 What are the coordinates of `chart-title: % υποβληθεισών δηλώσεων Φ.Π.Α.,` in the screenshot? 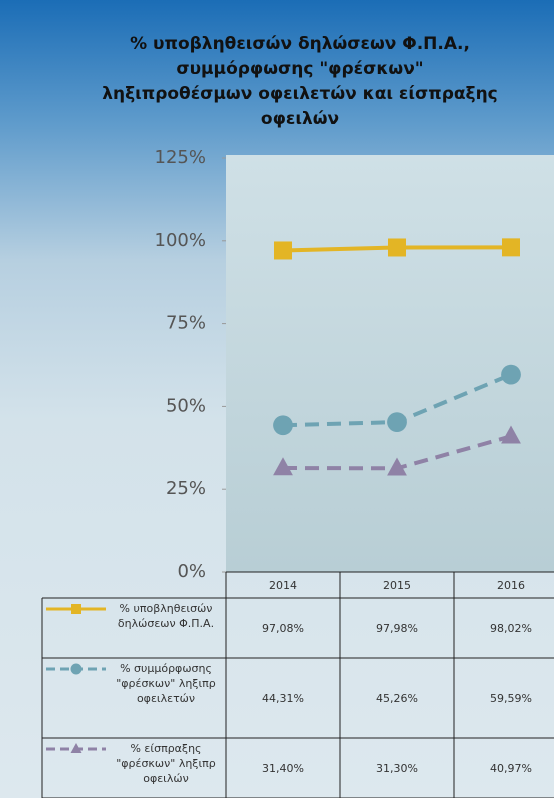 It's located at (300, 44).